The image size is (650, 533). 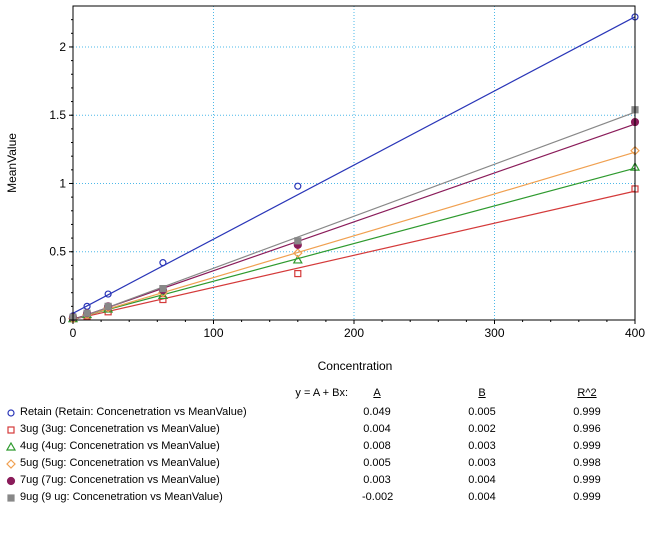 What do you see at coordinates (120, 463) in the screenshot?
I see `legend-series-name: 5ug (5ug: Concenetration vs MeanValue)` at bounding box center [120, 463].